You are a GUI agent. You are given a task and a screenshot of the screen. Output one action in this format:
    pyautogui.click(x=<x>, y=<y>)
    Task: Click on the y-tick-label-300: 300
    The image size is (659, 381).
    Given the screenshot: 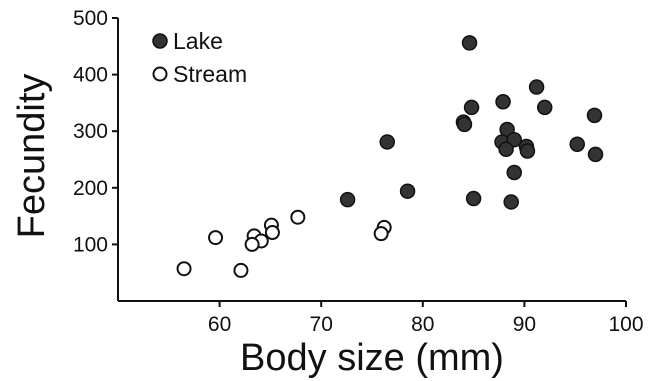 What is the action you would take?
    pyautogui.click(x=90, y=131)
    